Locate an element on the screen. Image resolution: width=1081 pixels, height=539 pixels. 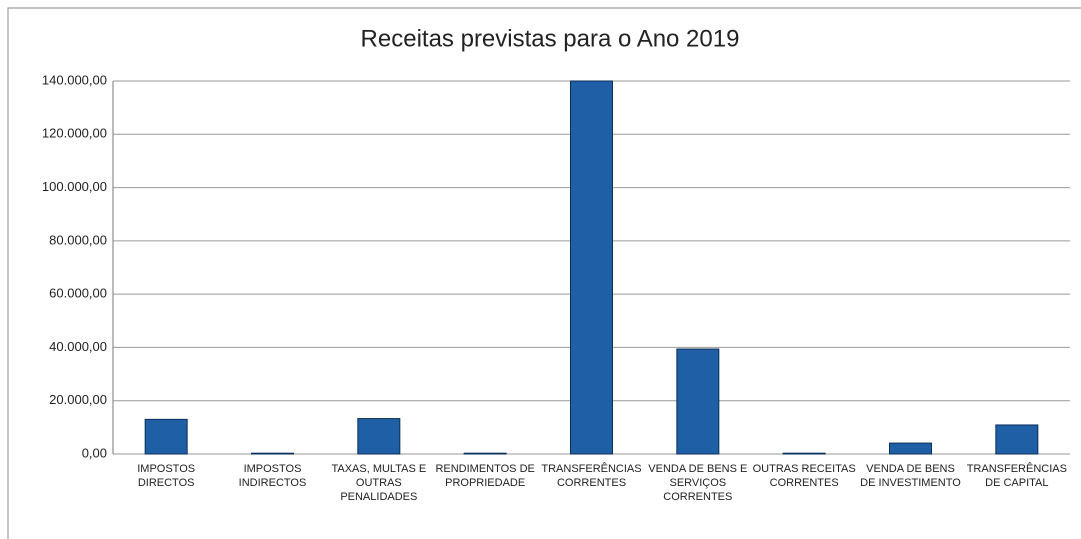
x-tick-label: RENDIMENTOS DE PROPRIEDADE is located at coordinates (485, 476).